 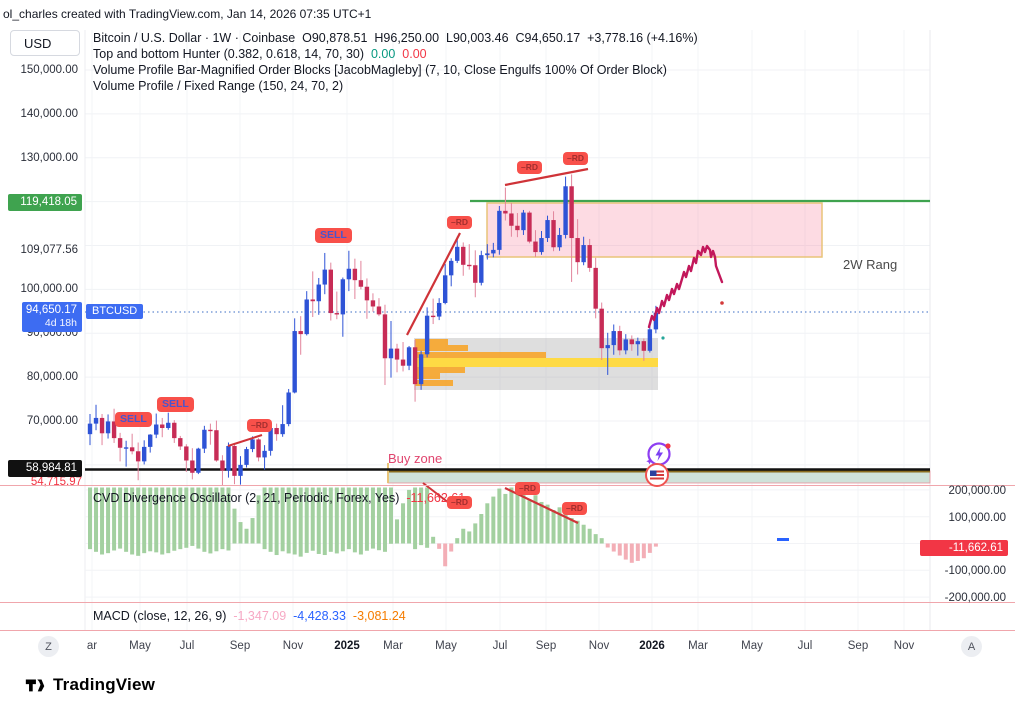 What do you see at coordinates (415, 458) in the screenshot?
I see `buy-zone-label: Buy zone` at bounding box center [415, 458].